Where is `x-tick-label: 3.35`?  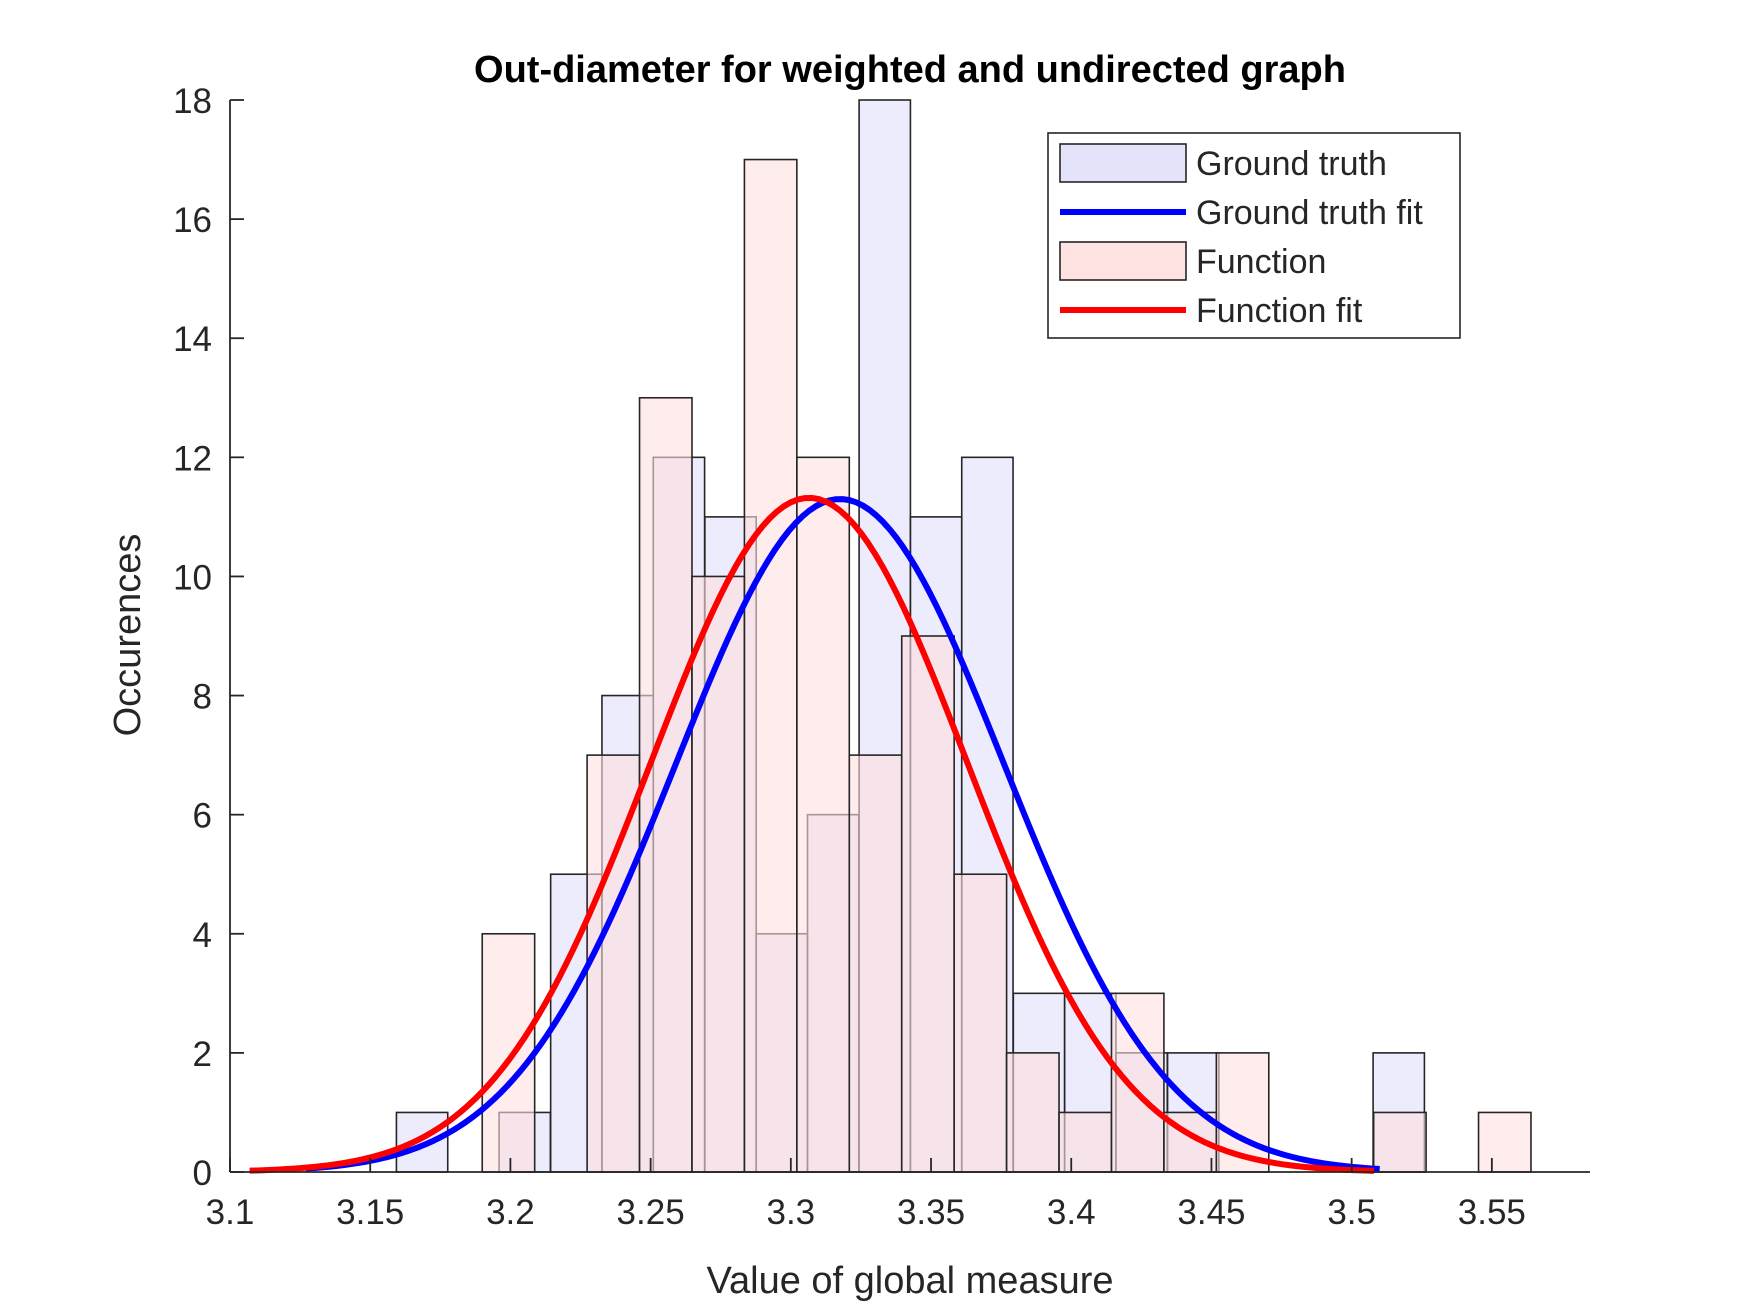
x-tick-label: 3.35 is located at coordinates (931, 1212).